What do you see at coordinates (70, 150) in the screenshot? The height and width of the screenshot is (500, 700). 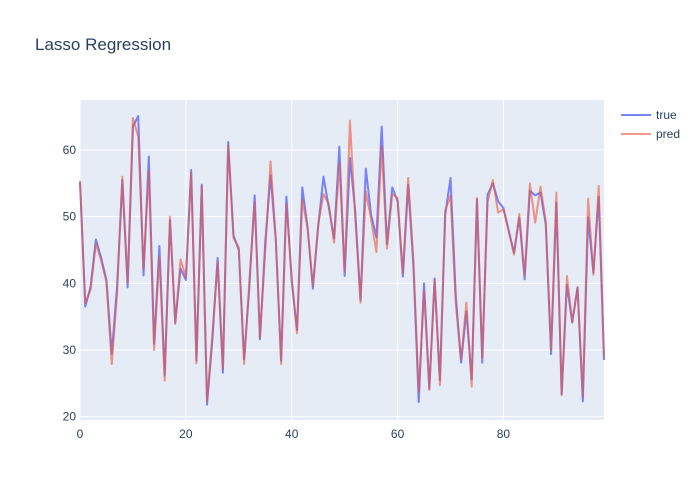 I see `y-tick-label: 60` at bounding box center [70, 150].